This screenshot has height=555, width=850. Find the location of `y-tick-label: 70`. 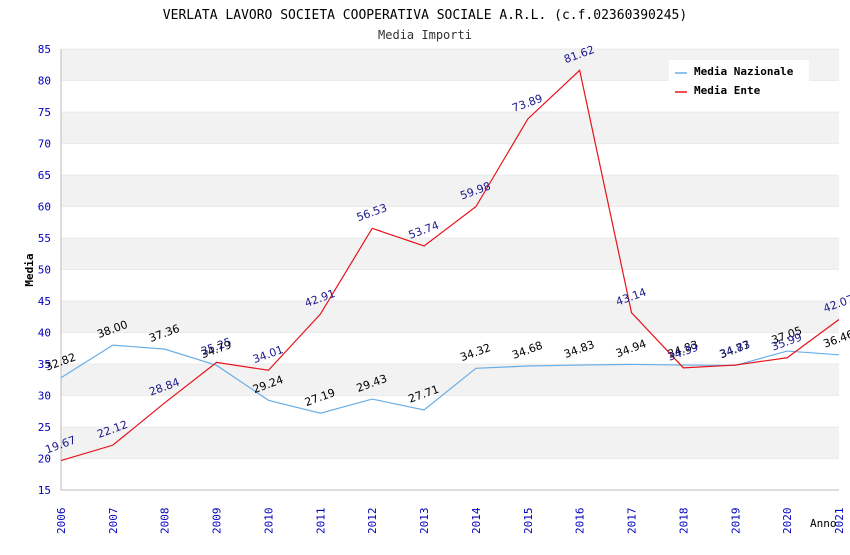

y-tick-label: 70 is located at coordinates (44, 144).